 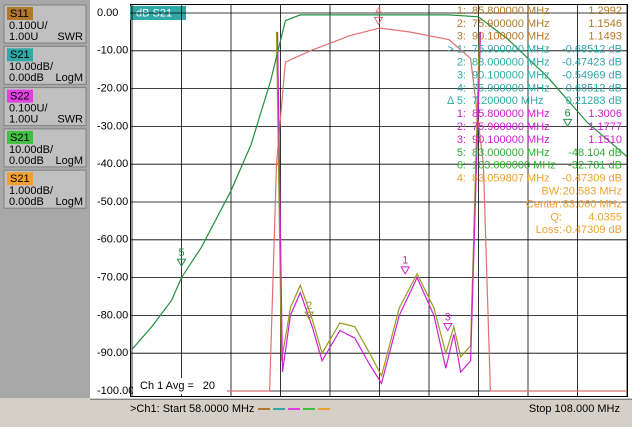 What do you see at coordinates (511, 114) in the screenshot?
I see `marker-frequency: 85.800000 MHz` at bounding box center [511, 114].